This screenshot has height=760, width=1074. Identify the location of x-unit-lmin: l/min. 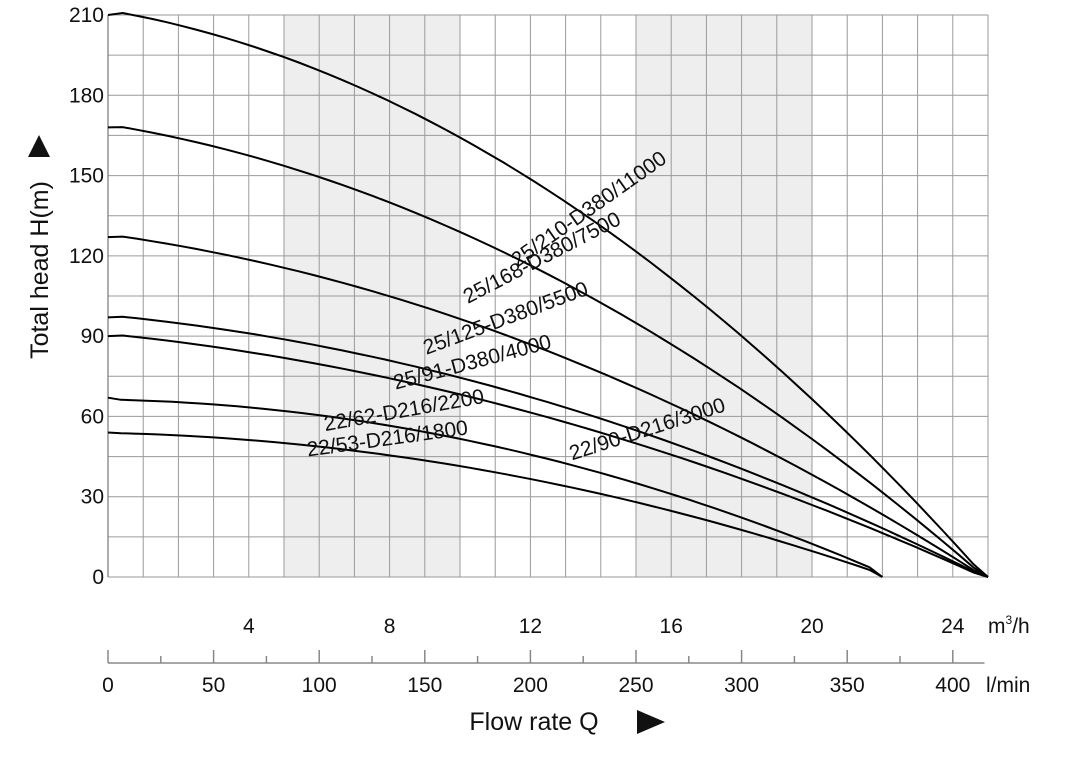
(1008, 685).